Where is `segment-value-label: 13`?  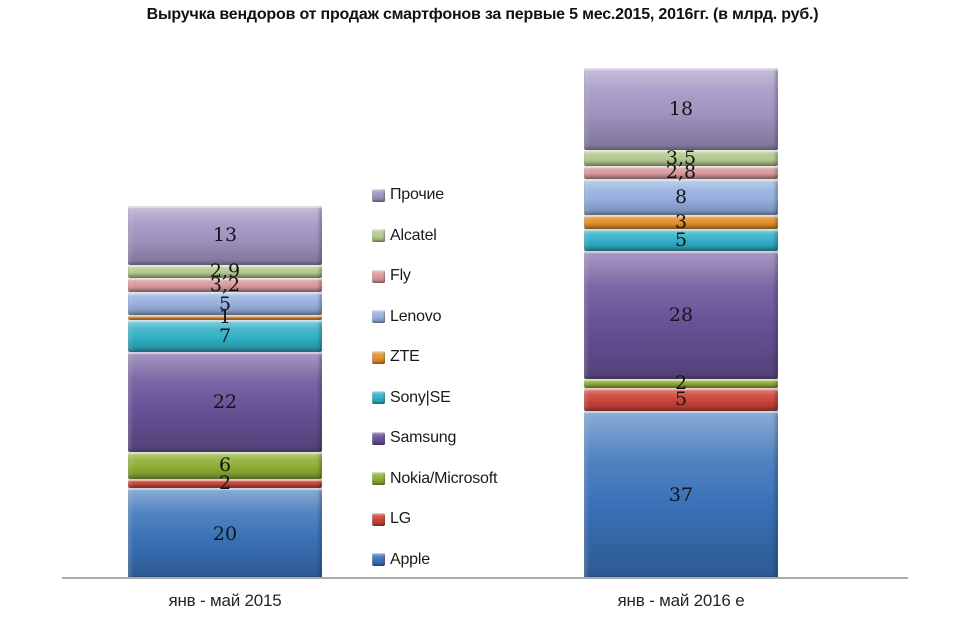
segment-value-label: 13 is located at coordinates (225, 235).